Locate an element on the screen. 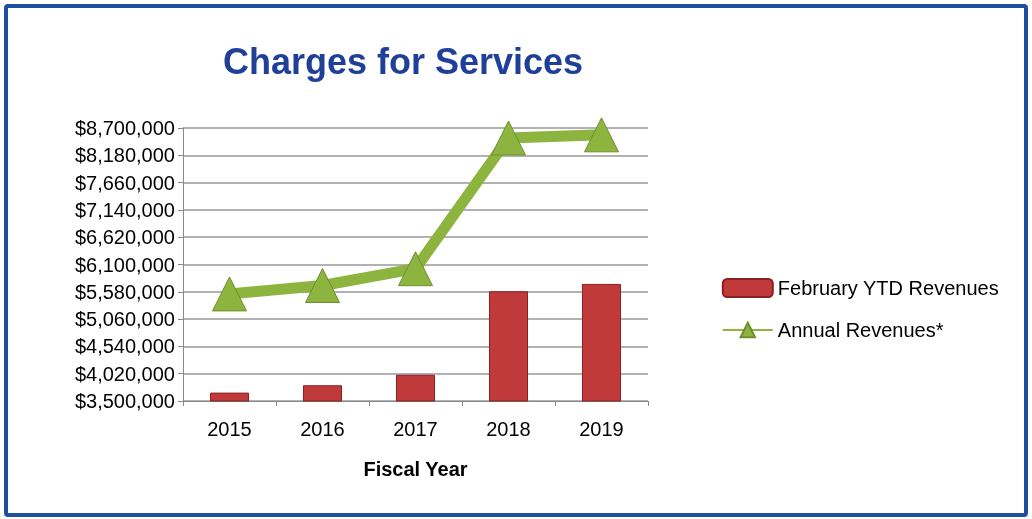 The width and height of the screenshot is (1032, 519). x-tick-label: 2016 is located at coordinates (322, 429).